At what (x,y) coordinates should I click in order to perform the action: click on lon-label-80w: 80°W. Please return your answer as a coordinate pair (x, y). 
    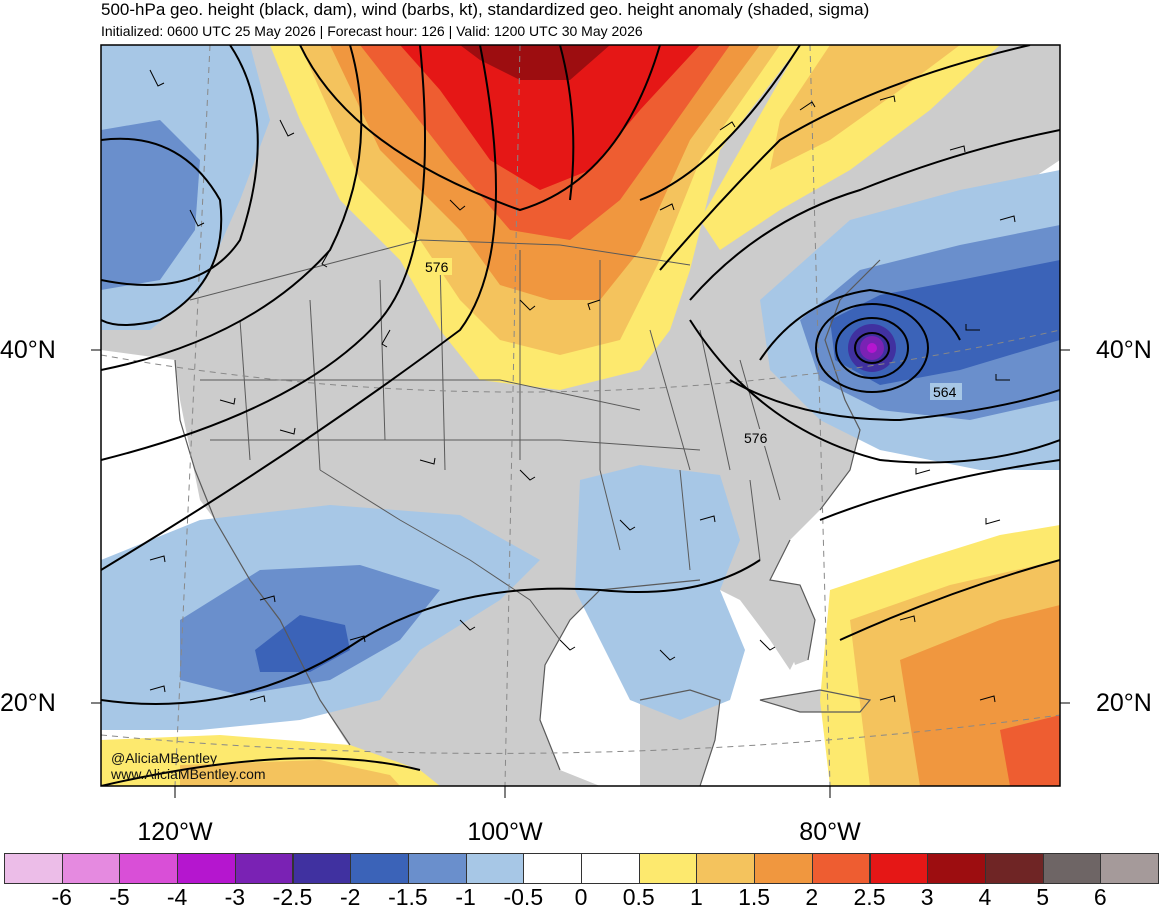
    Looking at the image, I should click on (830, 832).